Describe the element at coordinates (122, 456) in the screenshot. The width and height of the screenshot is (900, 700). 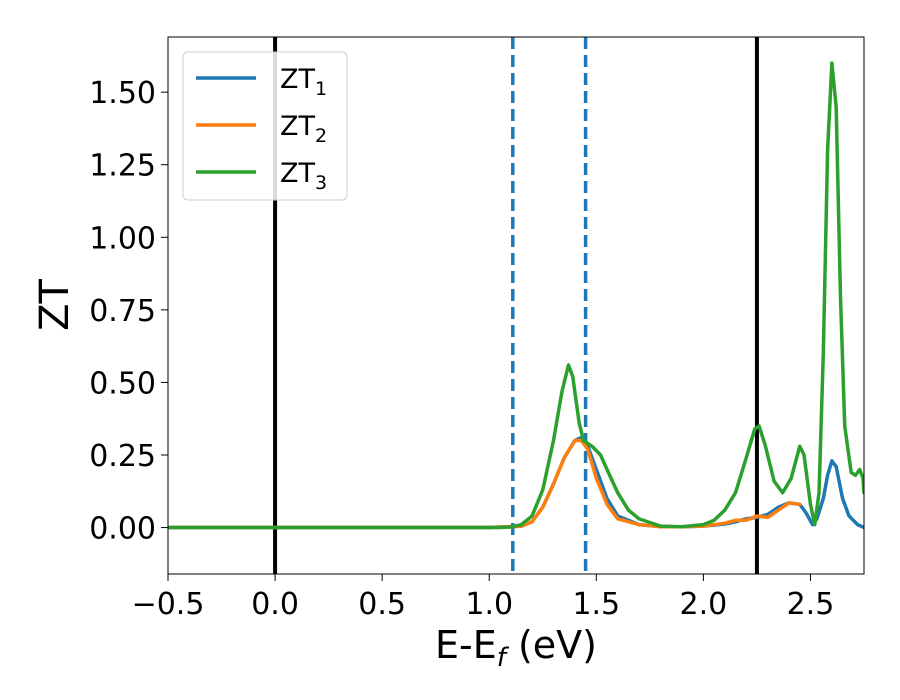
I see `y-tick-label: 0.25` at that location.